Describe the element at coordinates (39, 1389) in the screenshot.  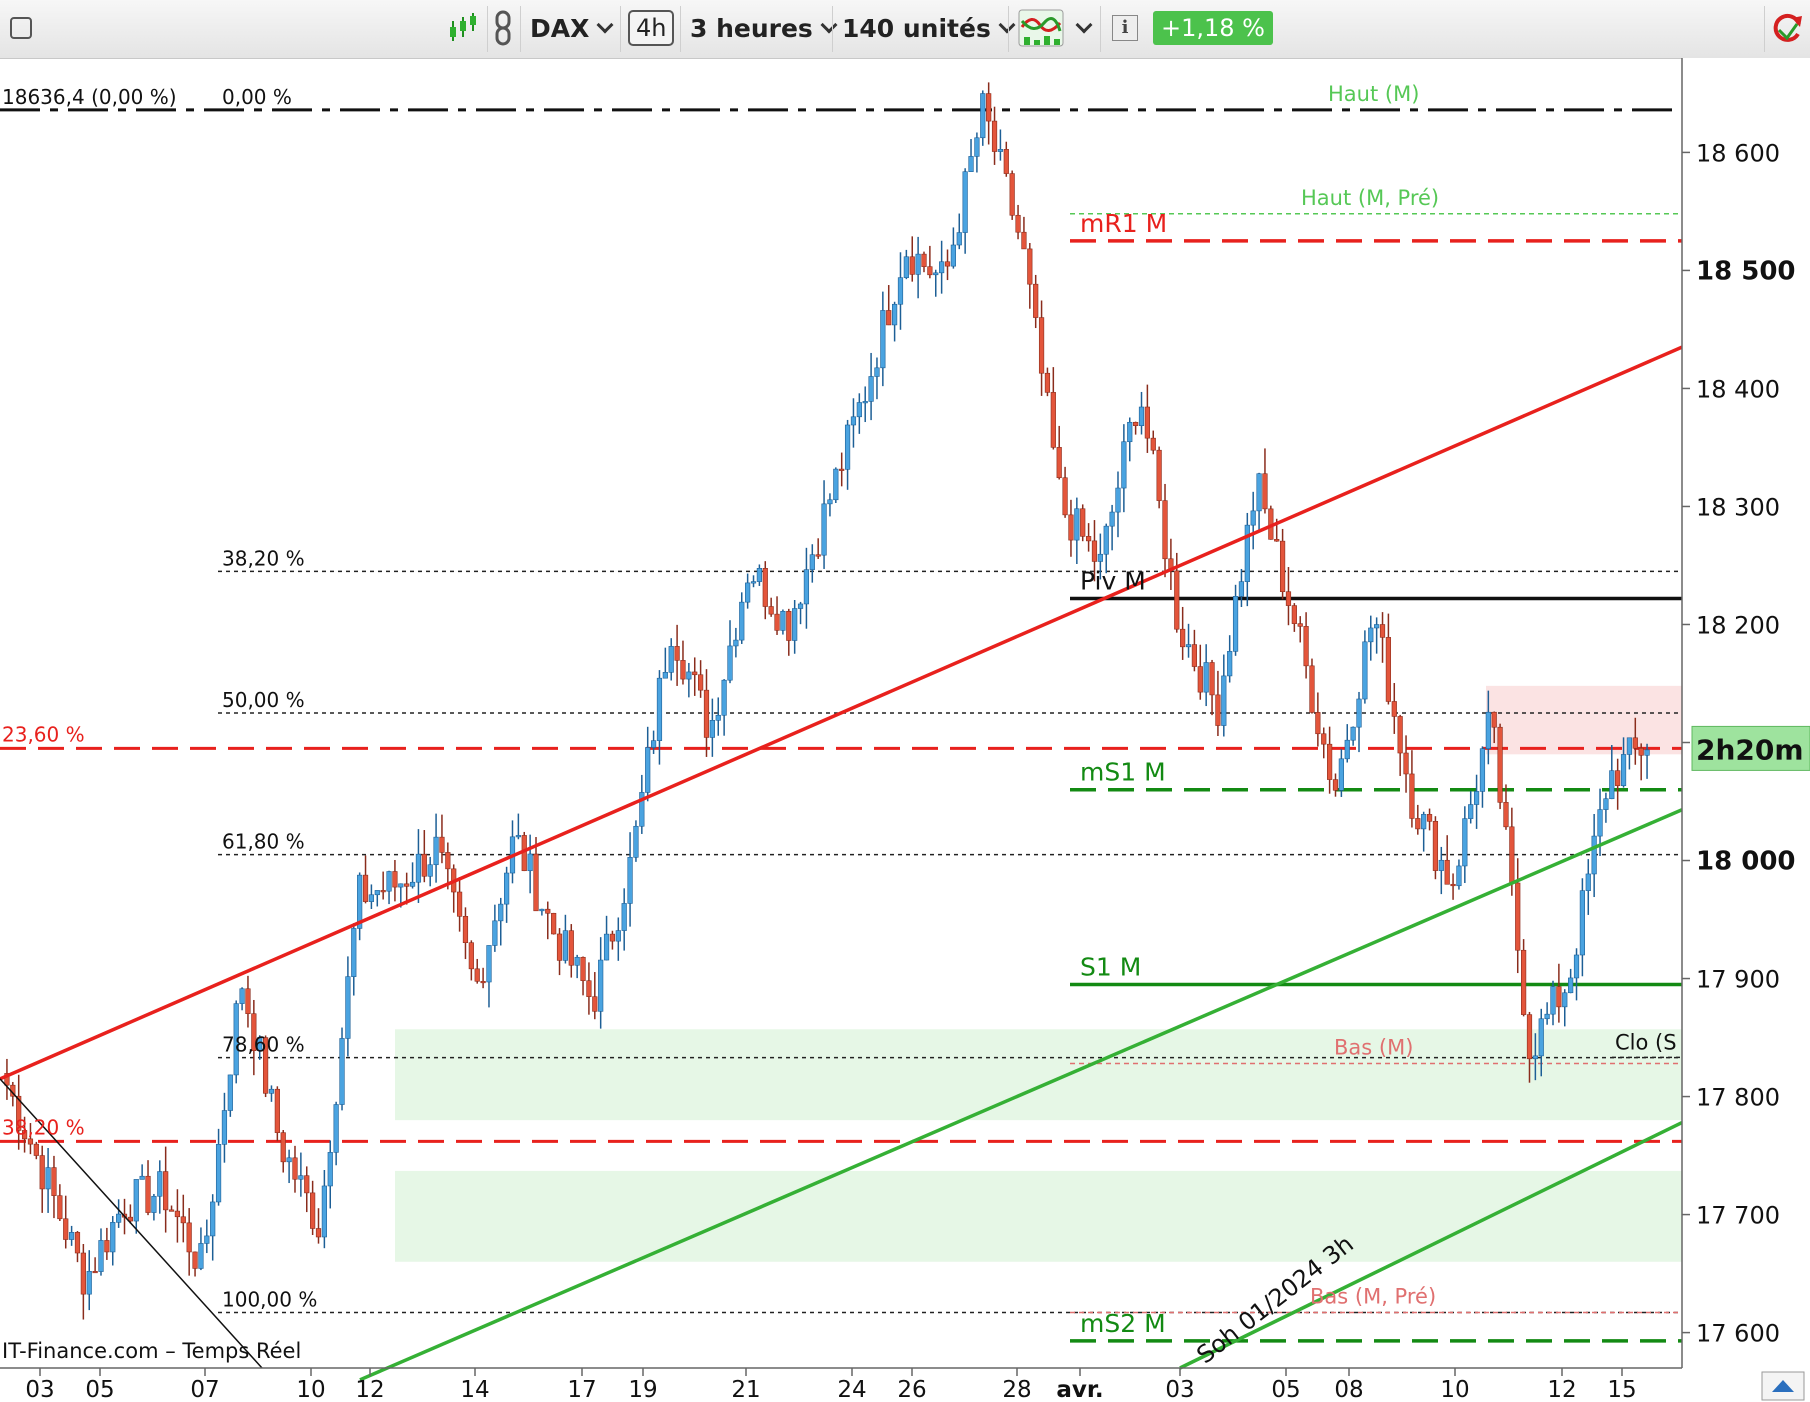
I see `x-tick-label: 03` at that location.